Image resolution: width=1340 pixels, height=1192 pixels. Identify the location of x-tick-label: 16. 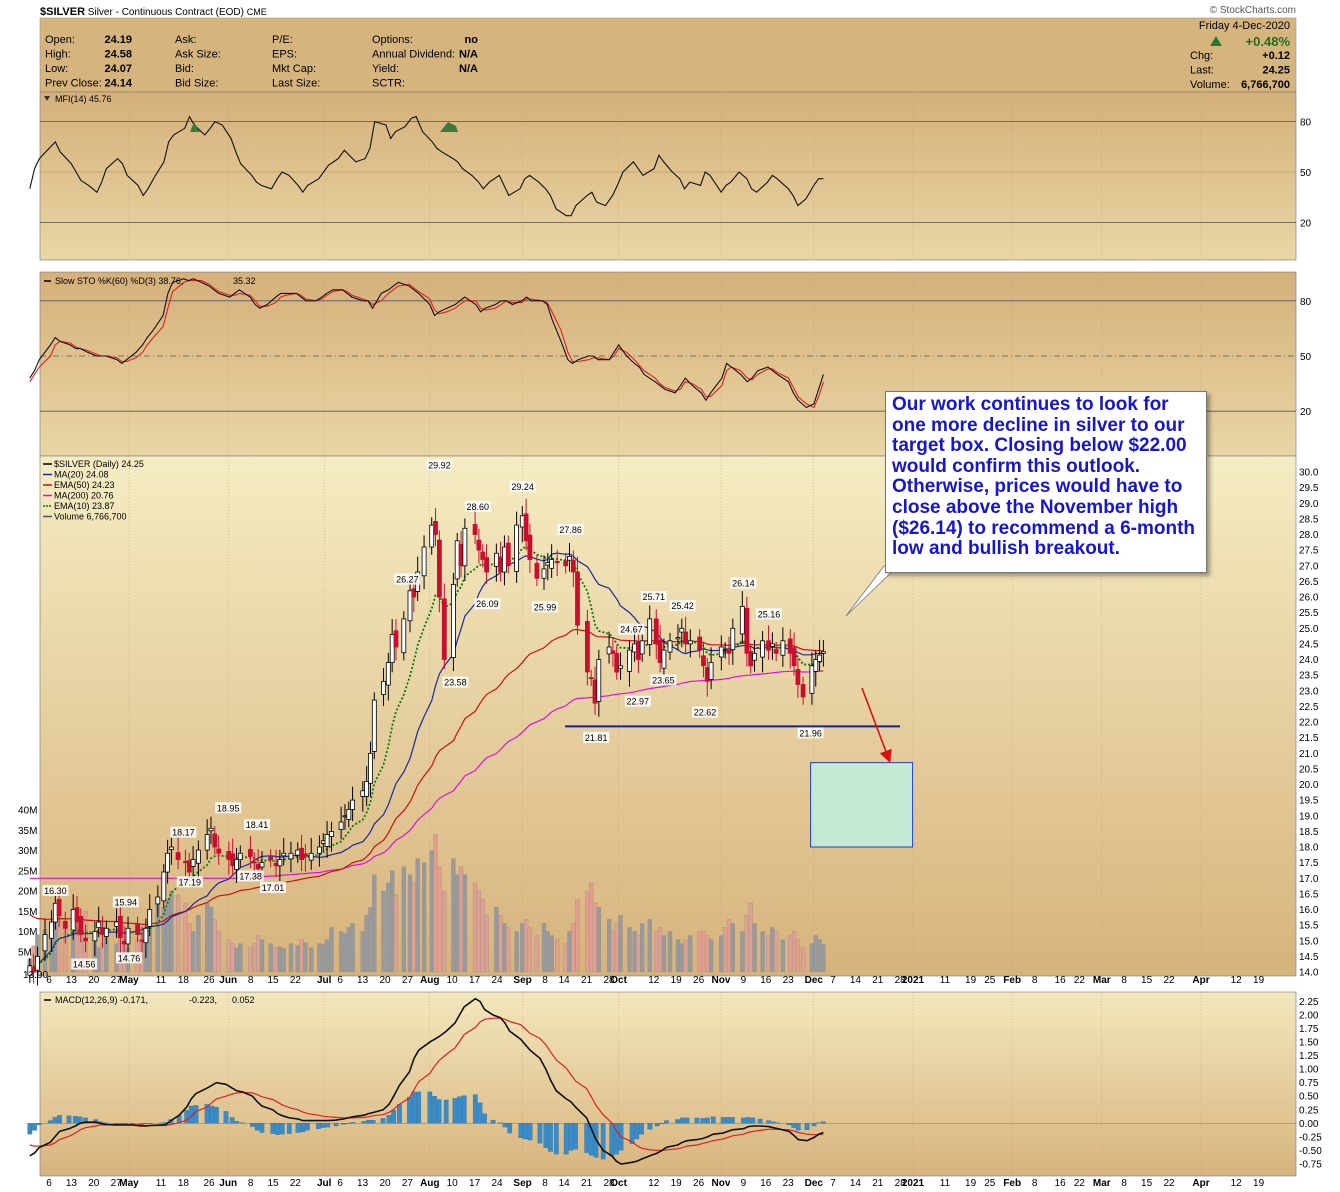
(766, 980).